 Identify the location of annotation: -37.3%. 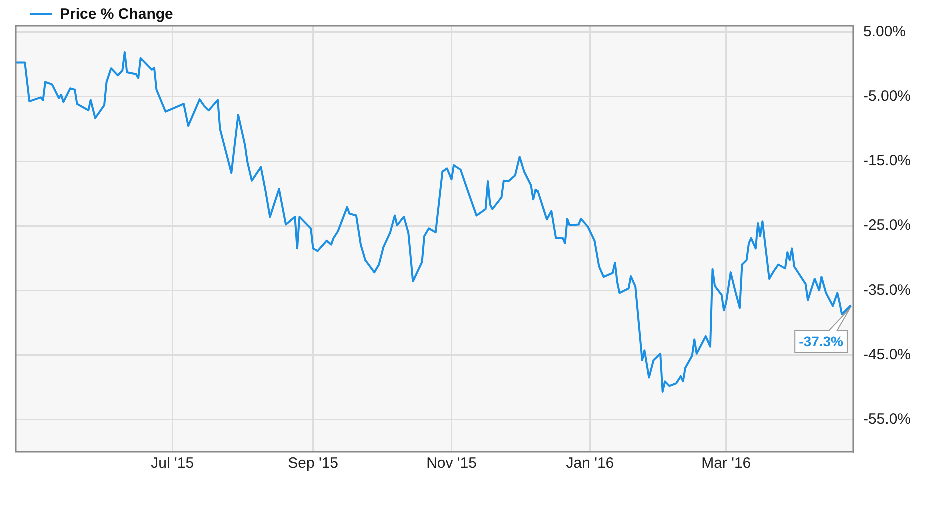
(821, 341).